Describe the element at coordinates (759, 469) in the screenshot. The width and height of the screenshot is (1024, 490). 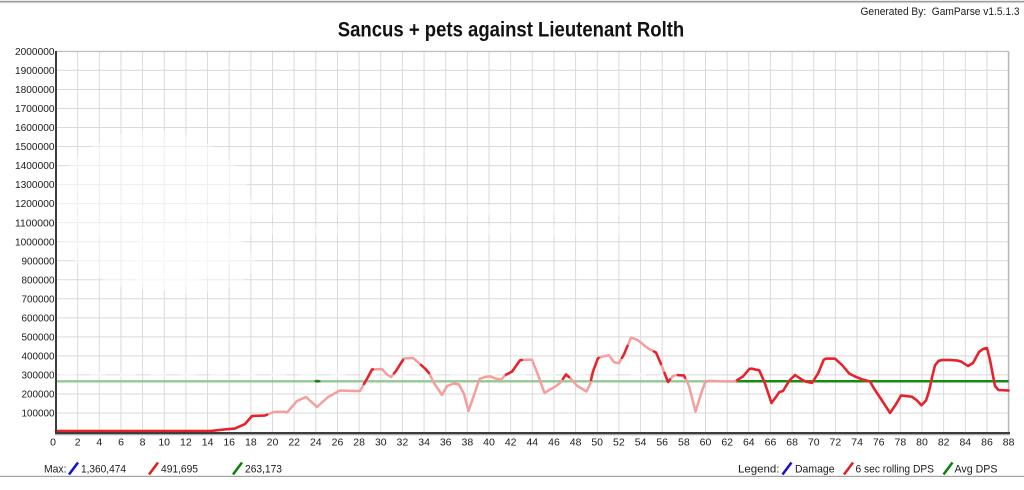
I see `svg-text: Legend:` at that location.